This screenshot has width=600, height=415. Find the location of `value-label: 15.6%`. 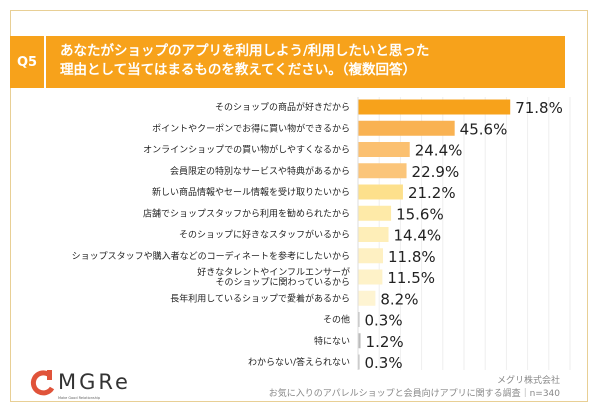

value-label: 15.6% is located at coordinates (420, 214).